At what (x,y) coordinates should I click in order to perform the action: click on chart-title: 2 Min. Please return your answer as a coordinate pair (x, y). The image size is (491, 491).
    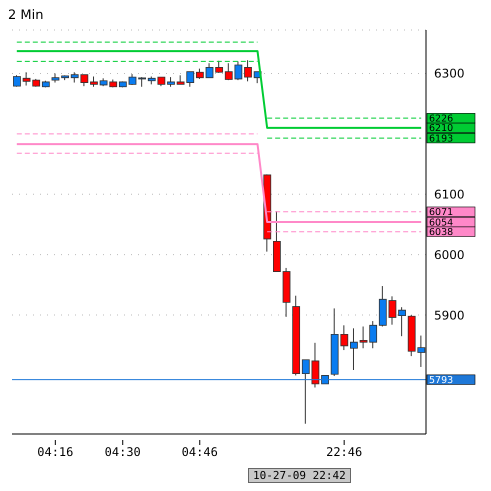
    Looking at the image, I should click on (26, 16).